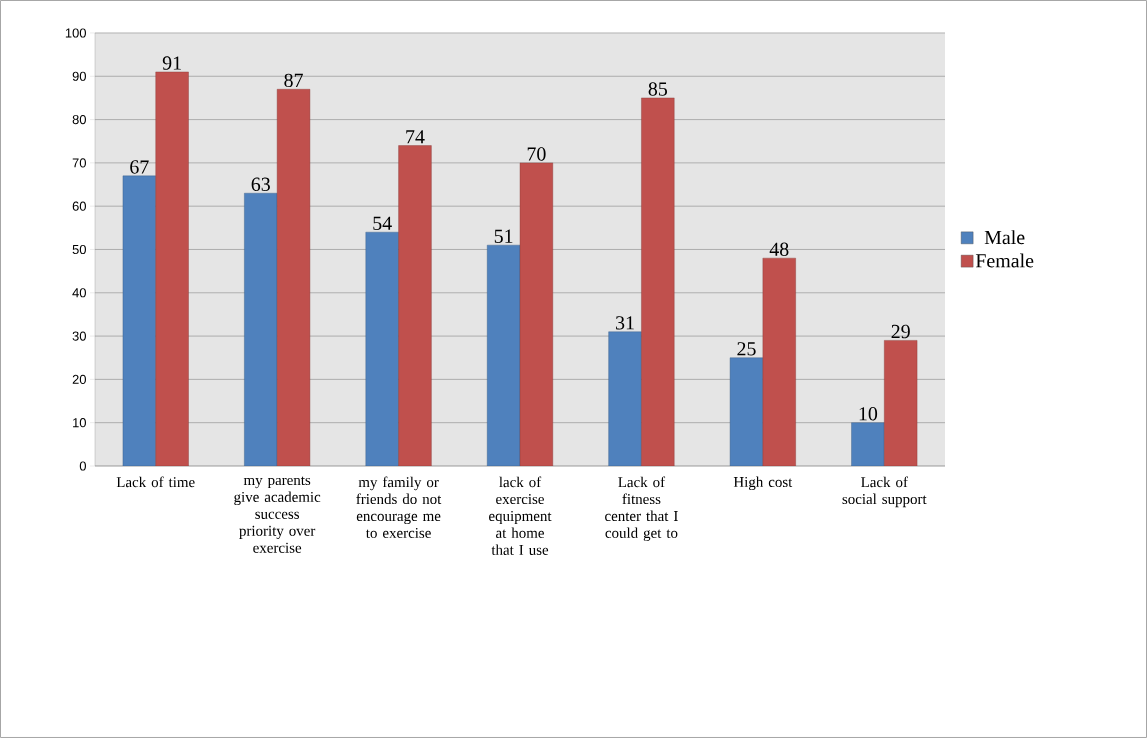  Describe the element at coordinates (79, 206) in the screenshot. I see `y-tick-label: 60` at that location.